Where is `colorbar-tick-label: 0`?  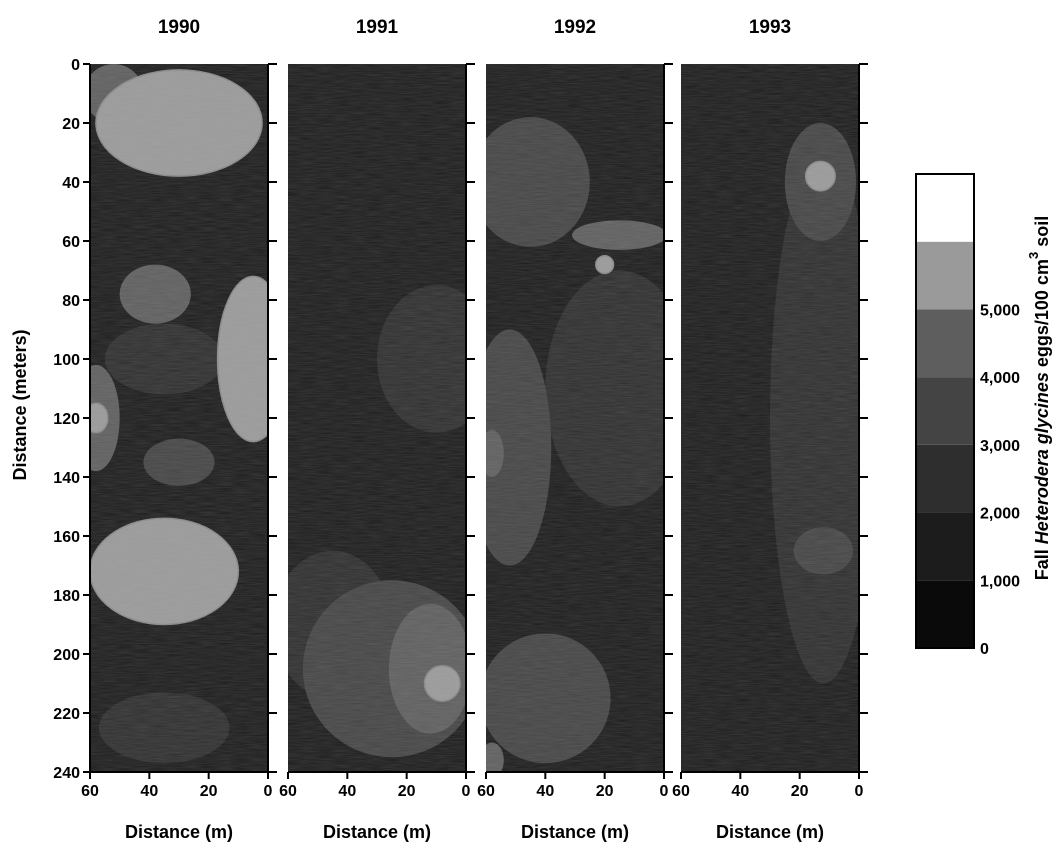
colorbar-tick-label: 0 is located at coordinates (984, 649).